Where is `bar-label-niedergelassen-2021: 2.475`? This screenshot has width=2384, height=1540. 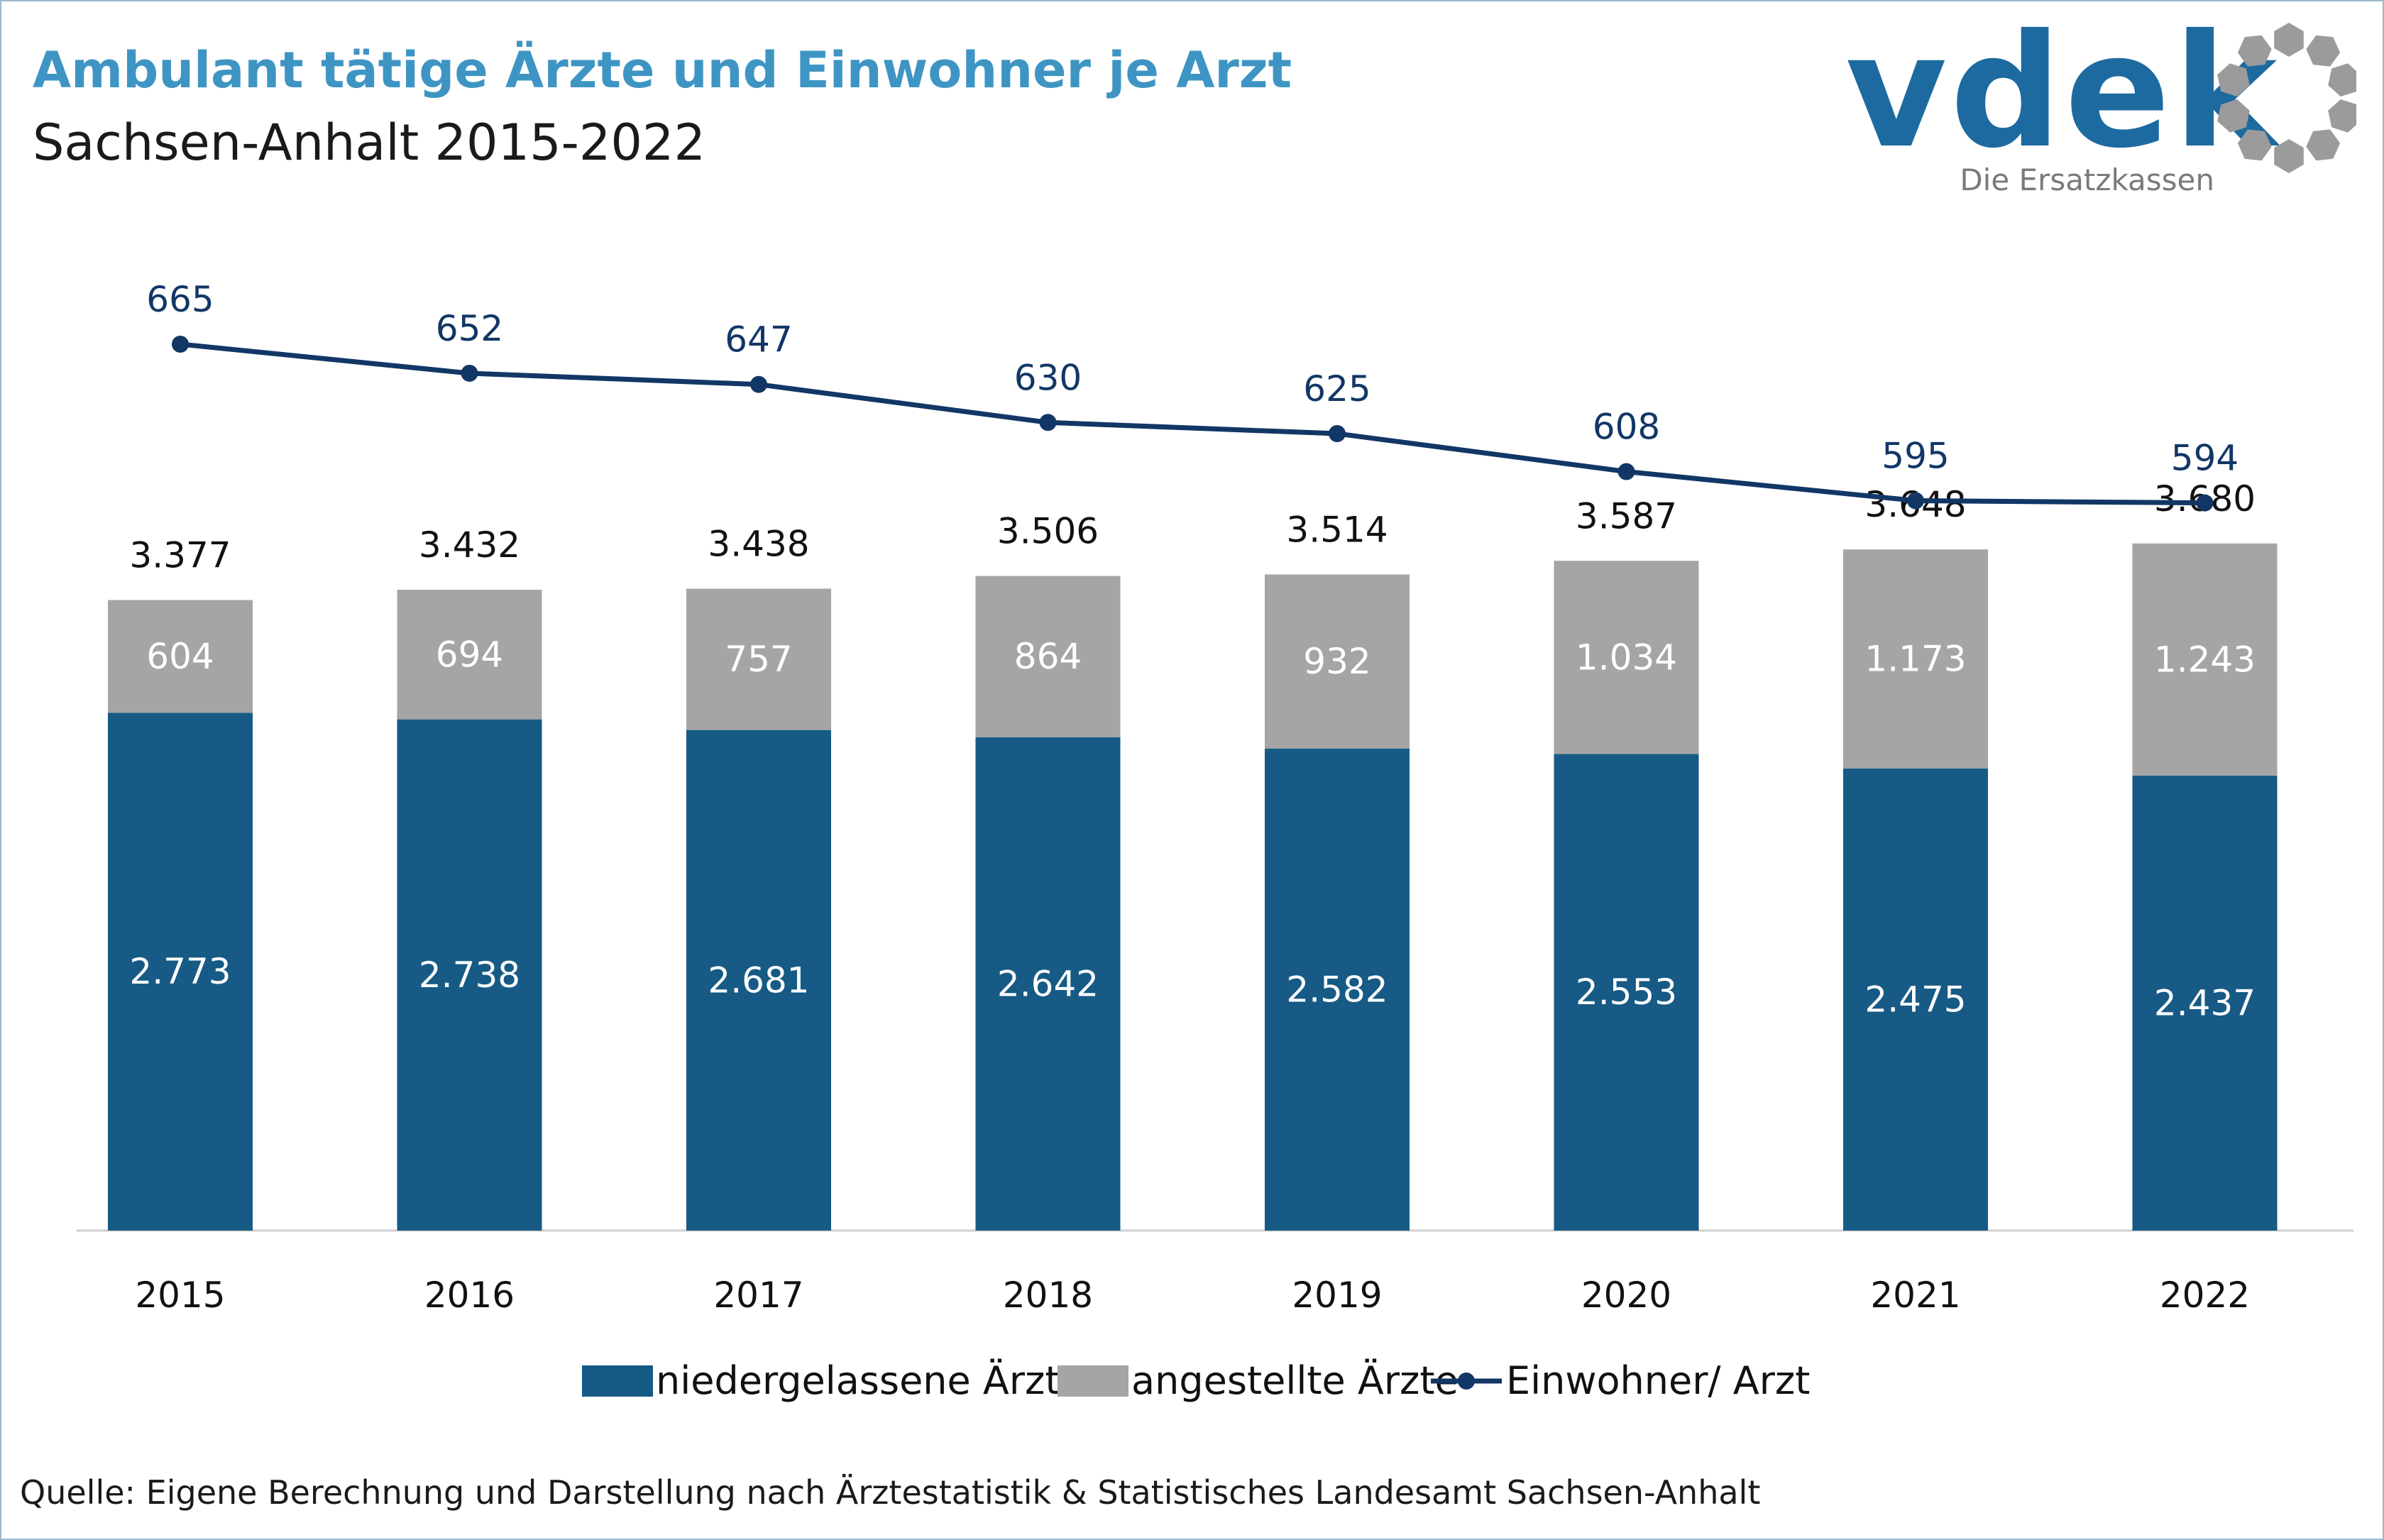 bar-label-niedergelassen-2021: 2.475 is located at coordinates (1915, 1000).